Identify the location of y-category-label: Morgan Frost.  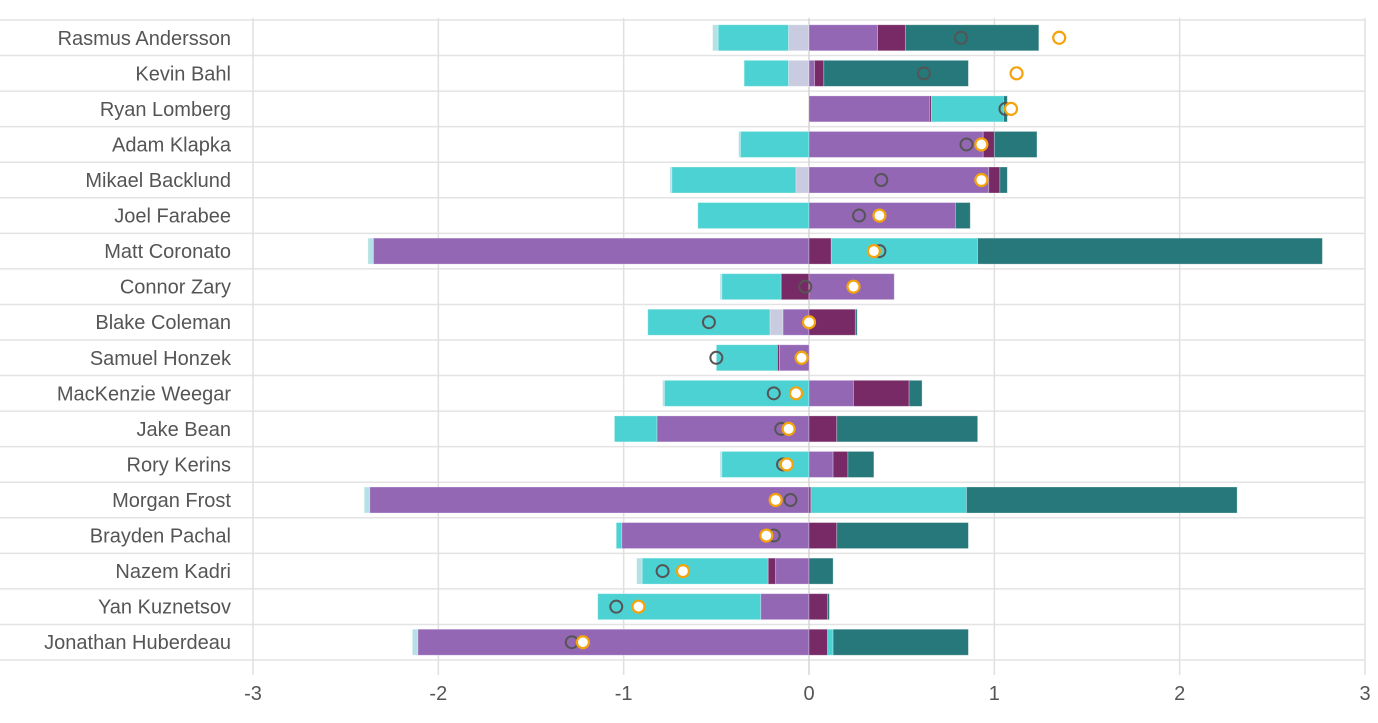
(171, 501).